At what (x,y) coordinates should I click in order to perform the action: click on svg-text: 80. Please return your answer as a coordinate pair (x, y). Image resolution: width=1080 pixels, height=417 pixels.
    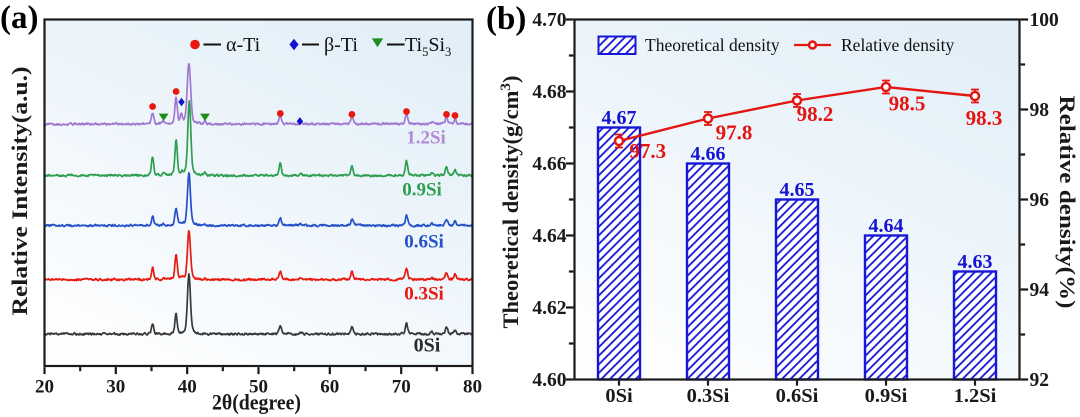
    Looking at the image, I should click on (472, 386).